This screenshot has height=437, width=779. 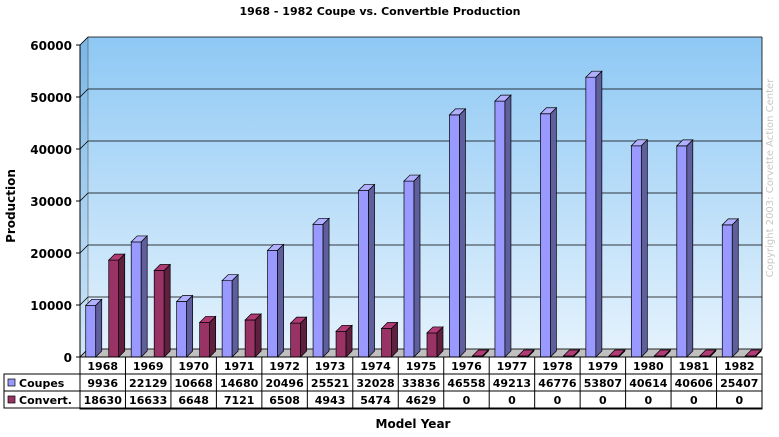 I want to click on table-value-coupes: 53807, so click(x=603, y=383).